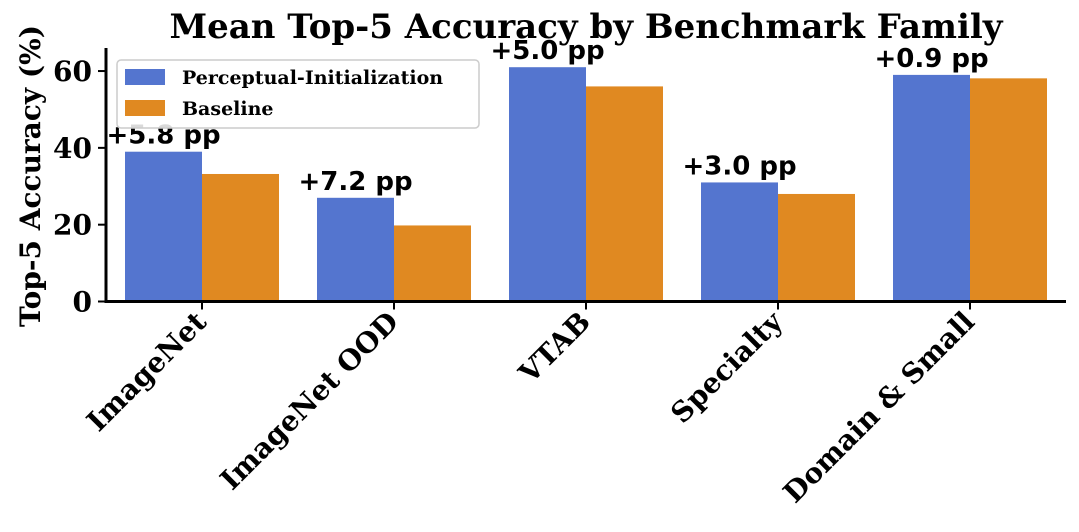 This screenshot has height=532, width=1079. Describe the element at coordinates (355, 182) in the screenshot. I see `annotation-imagenet-ood: +7.2 pp` at that location.